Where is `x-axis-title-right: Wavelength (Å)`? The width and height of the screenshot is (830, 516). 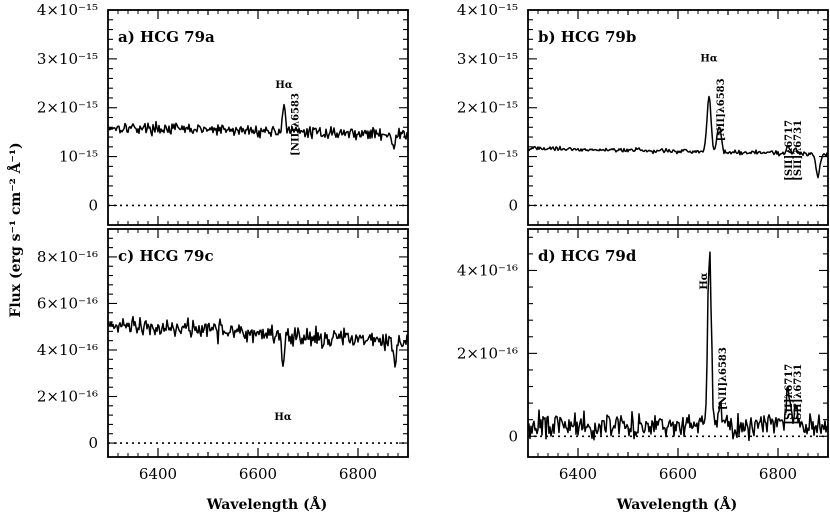 x-axis-title-right: Wavelength (Å) is located at coordinates (676, 504).